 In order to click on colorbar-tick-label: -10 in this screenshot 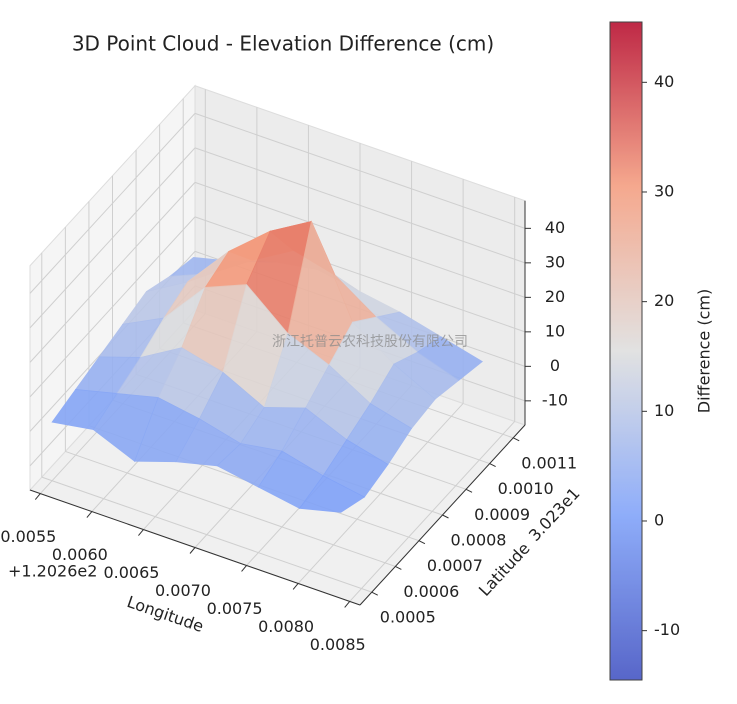, I will do `click(667, 629)`.